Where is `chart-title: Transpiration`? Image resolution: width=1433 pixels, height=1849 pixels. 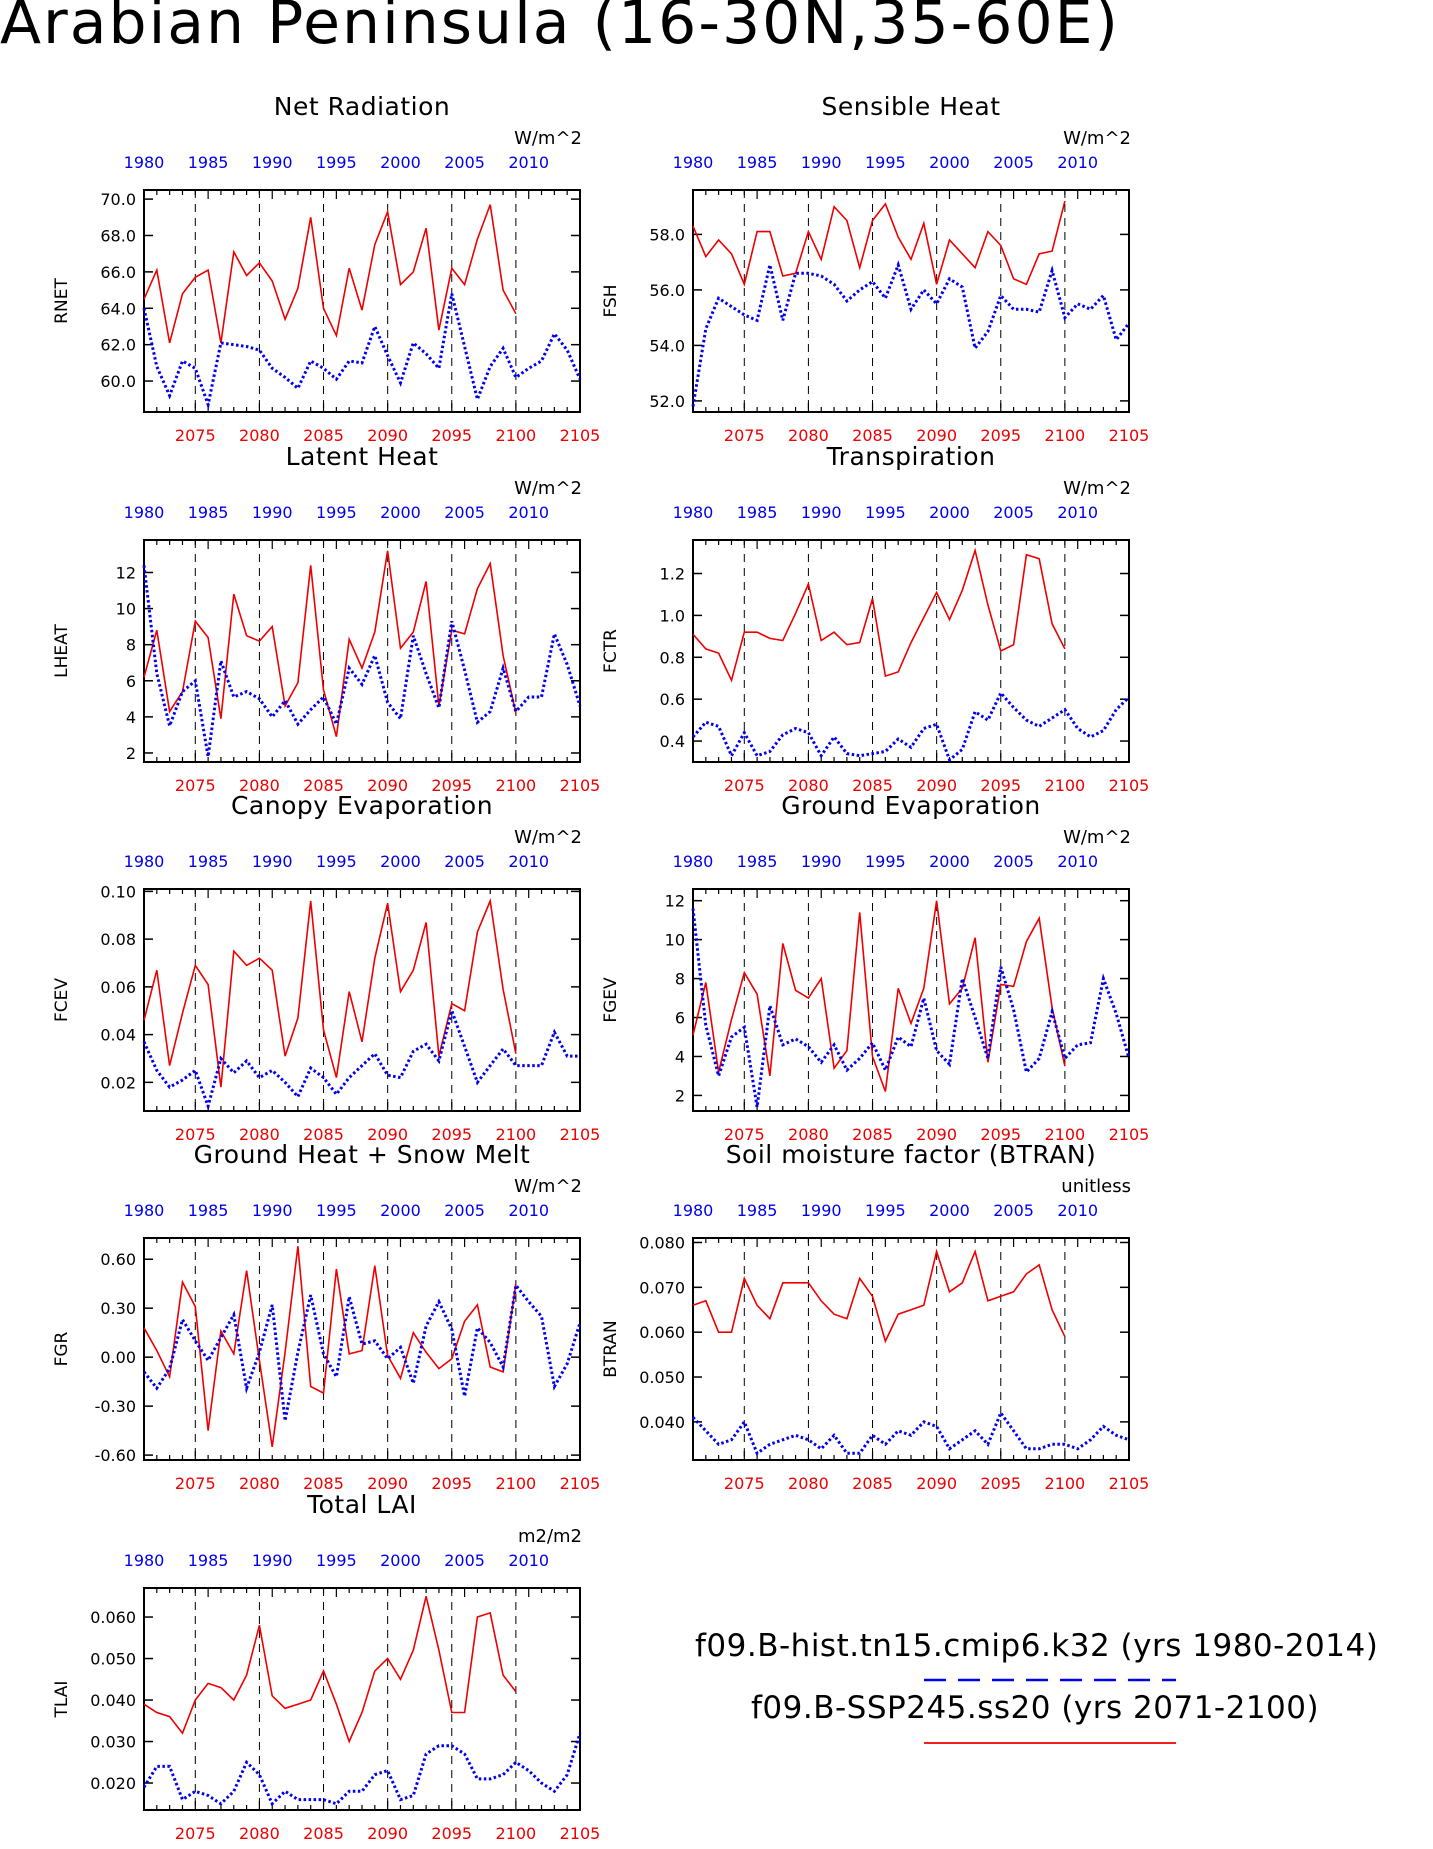 chart-title: Transpiration is located at coordinates (911, 456).